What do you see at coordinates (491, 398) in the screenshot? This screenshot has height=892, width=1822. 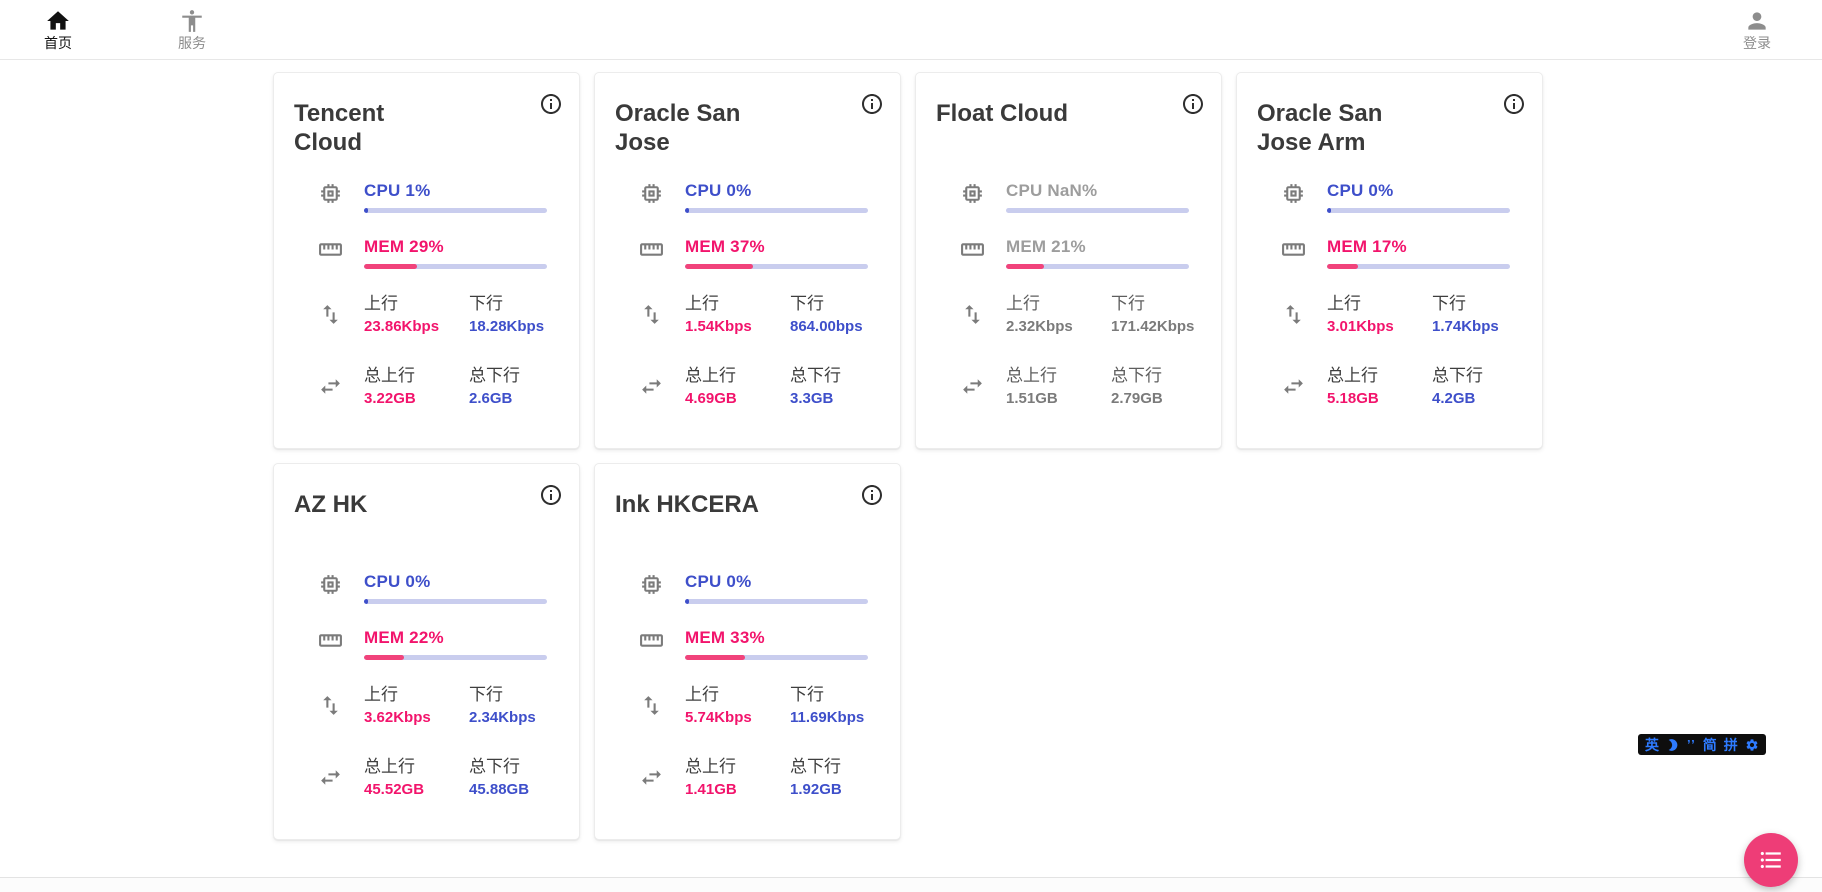 I see `total-download-value: 2.6GB` at bounding box center [491, 398].